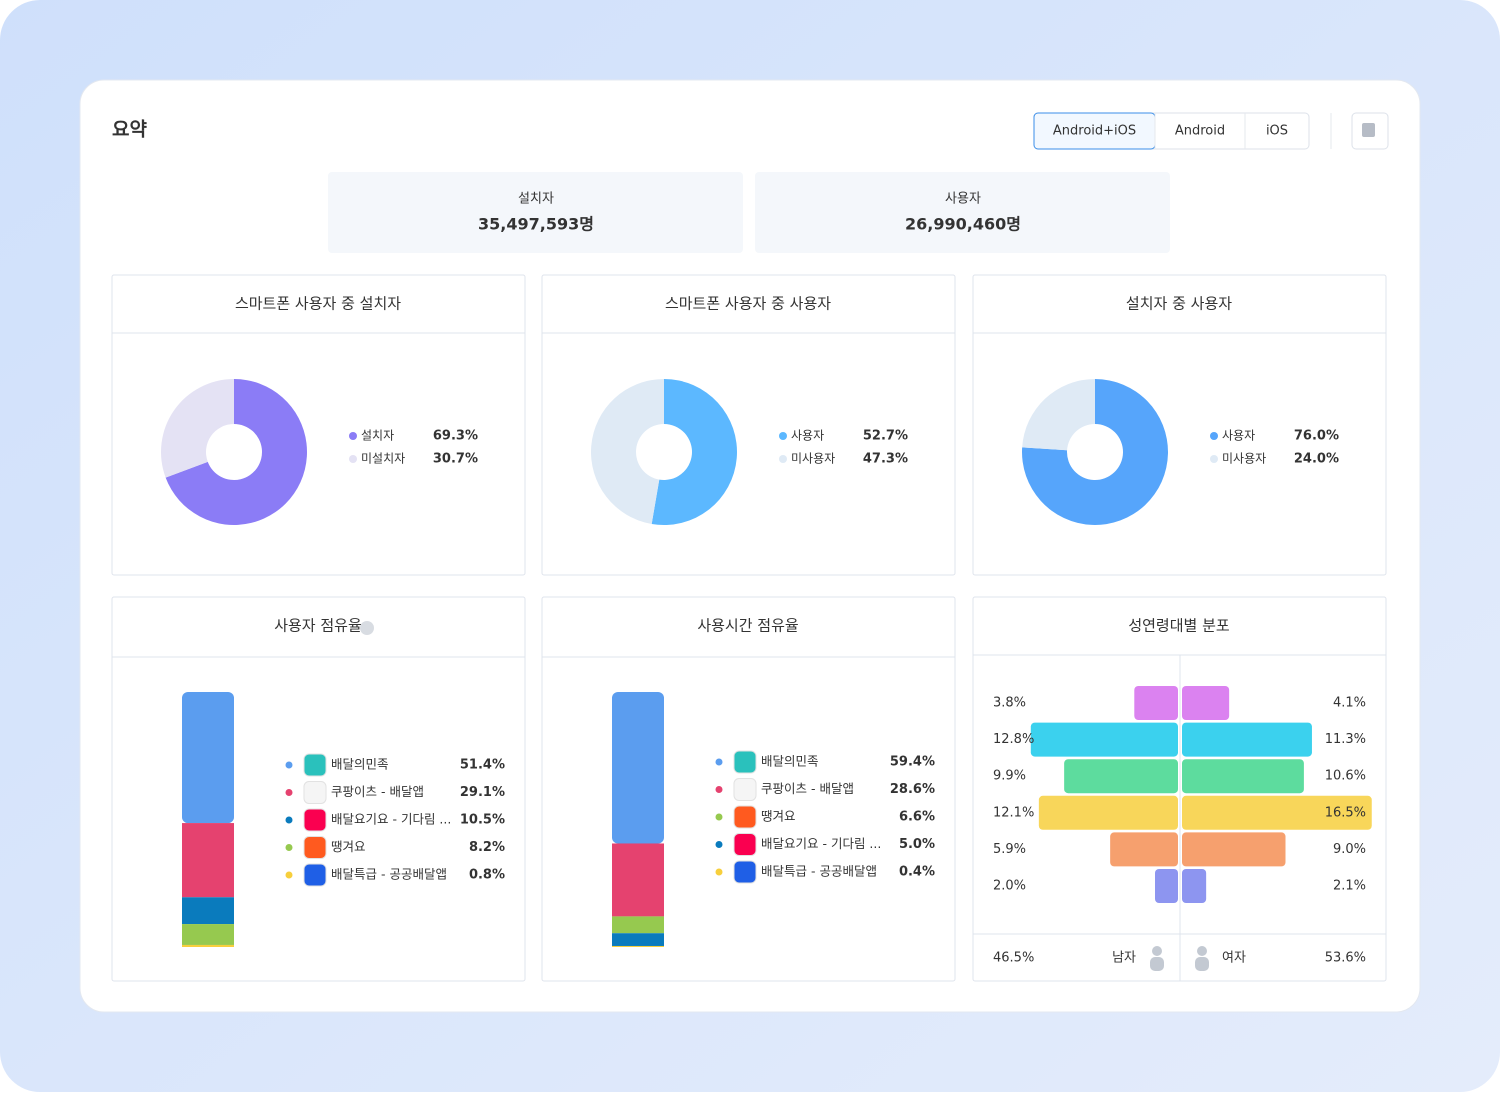  Describe the element at coordinates (1349, 886) in the screenshot. I see `bar-label: 2.1%` at that location.